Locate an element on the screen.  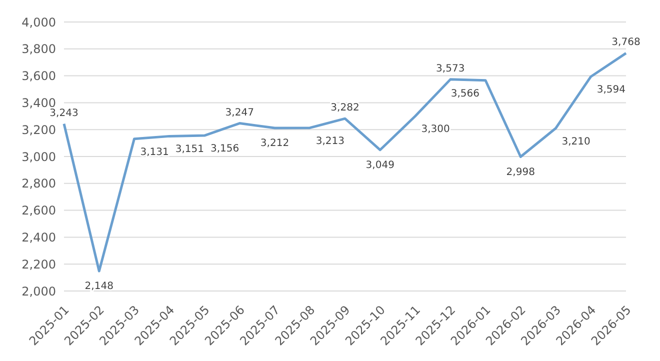
data-label: 3,573 is located at coordinates (450, 68).